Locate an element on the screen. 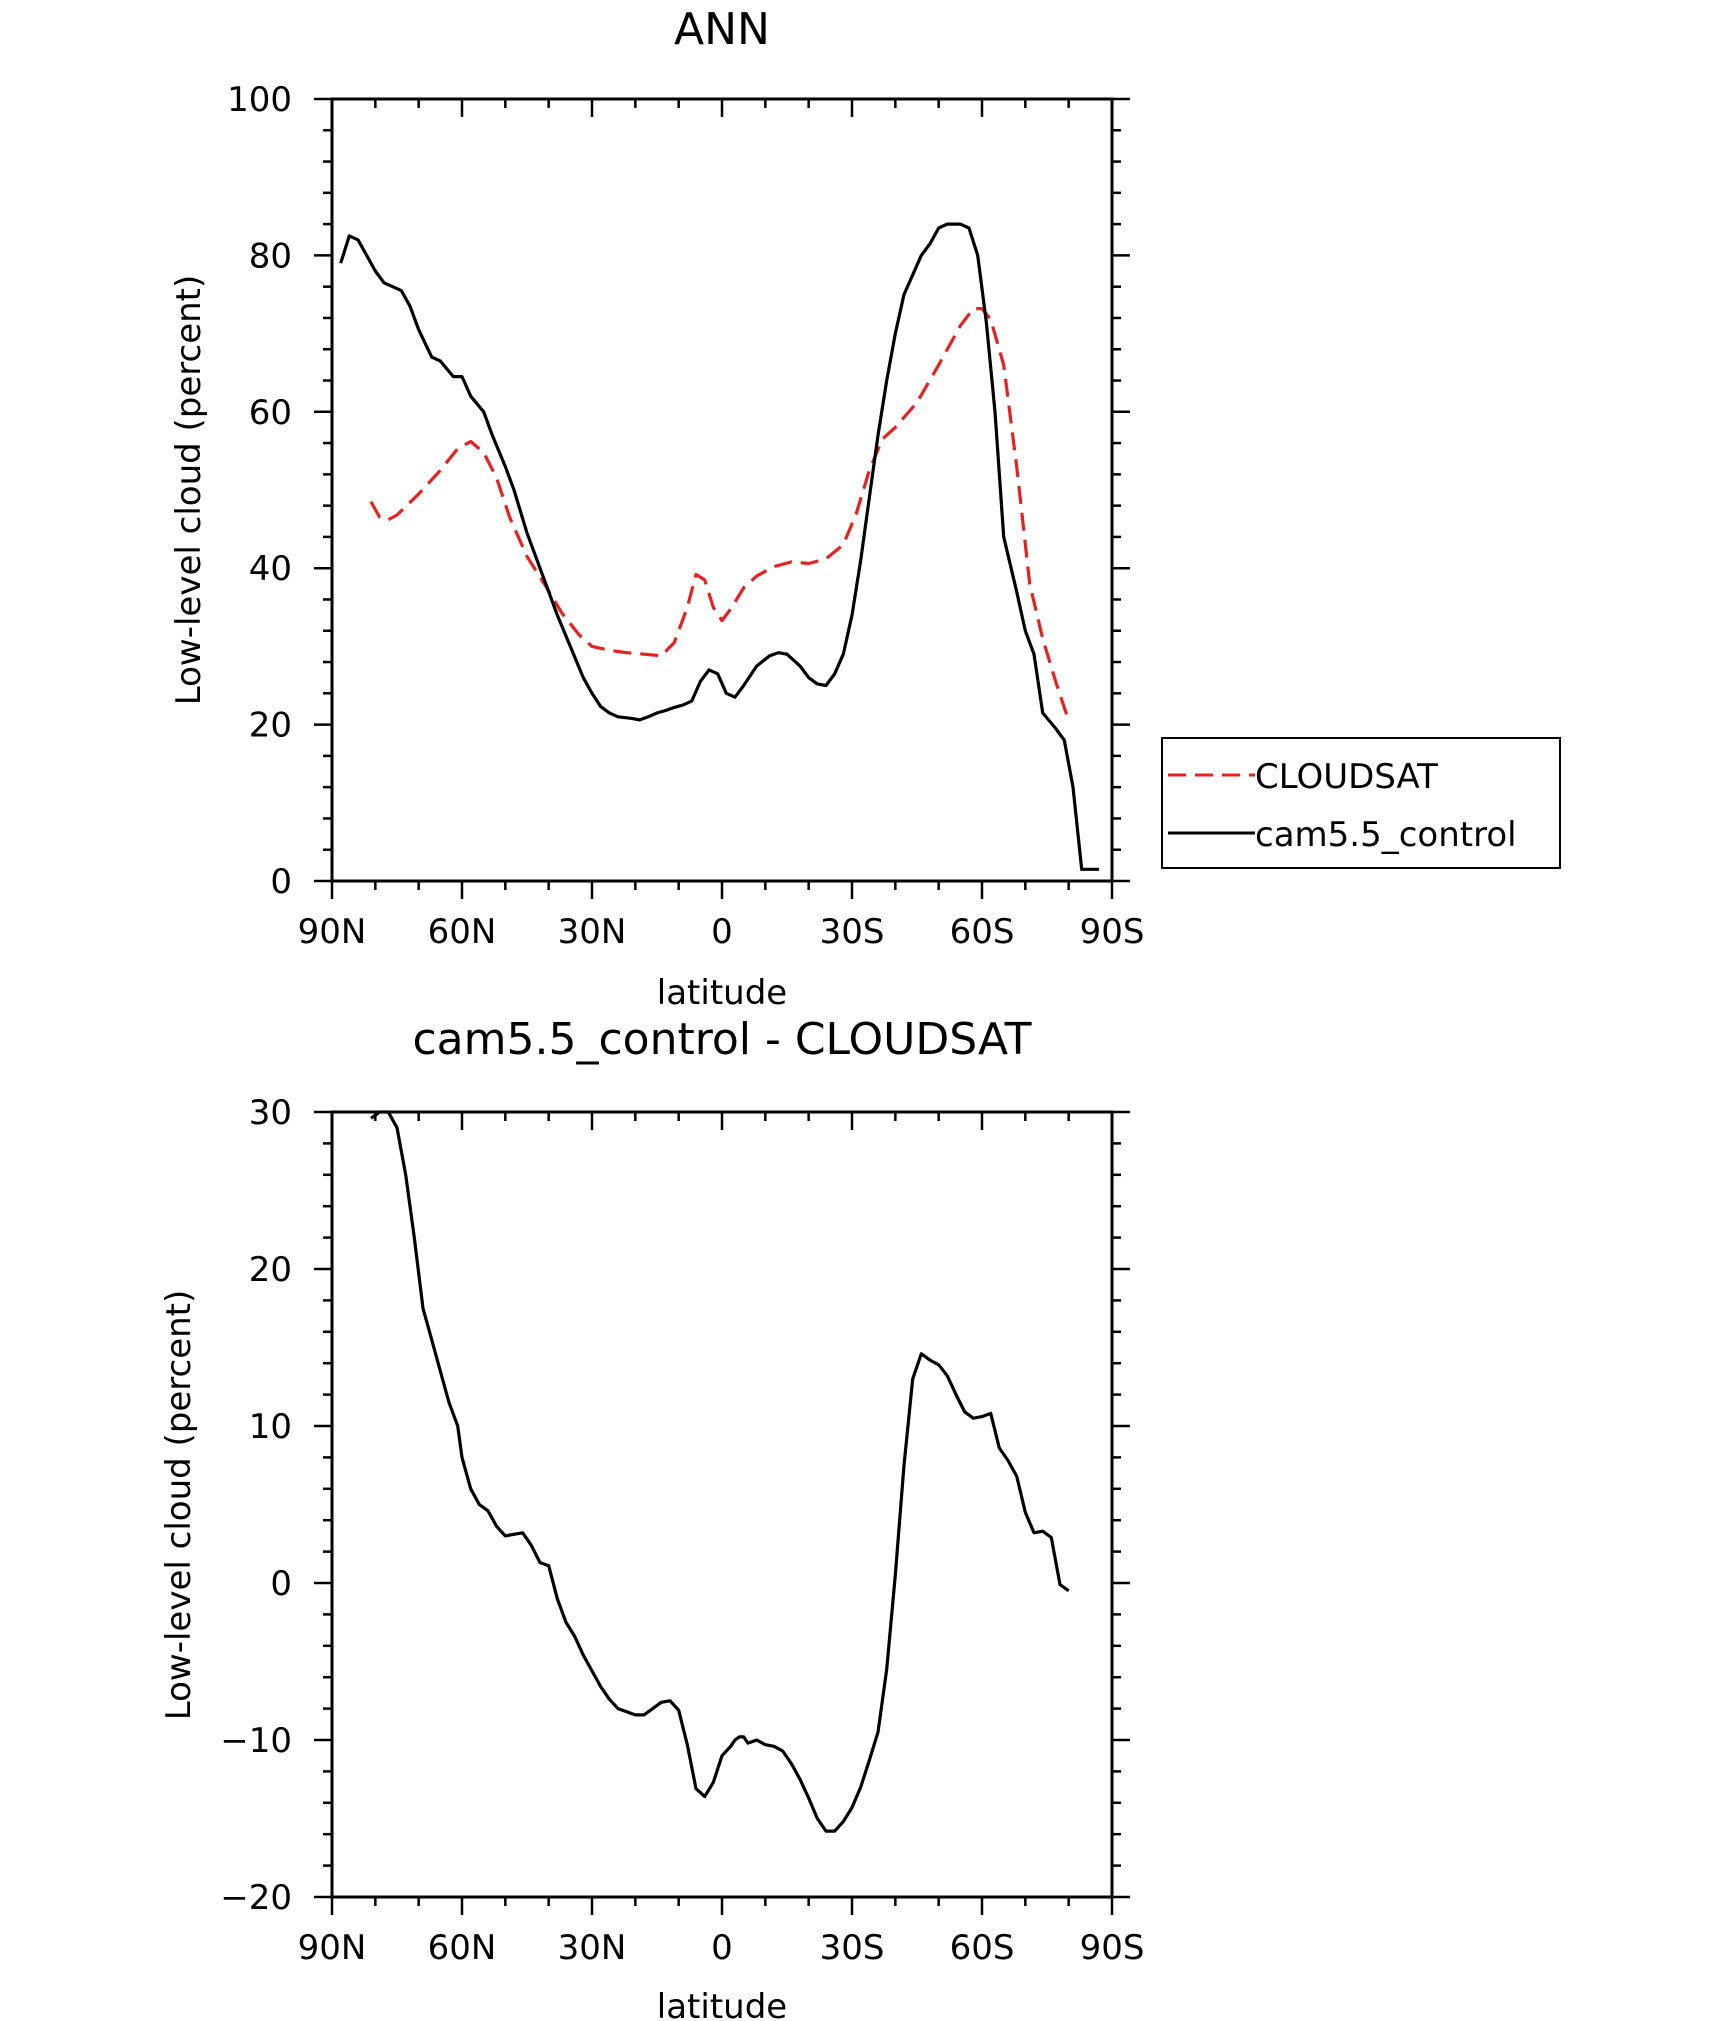 The height and width of the screenshot is (2021, 1710). chart-title: ANN is located at coordinates (722, 29).